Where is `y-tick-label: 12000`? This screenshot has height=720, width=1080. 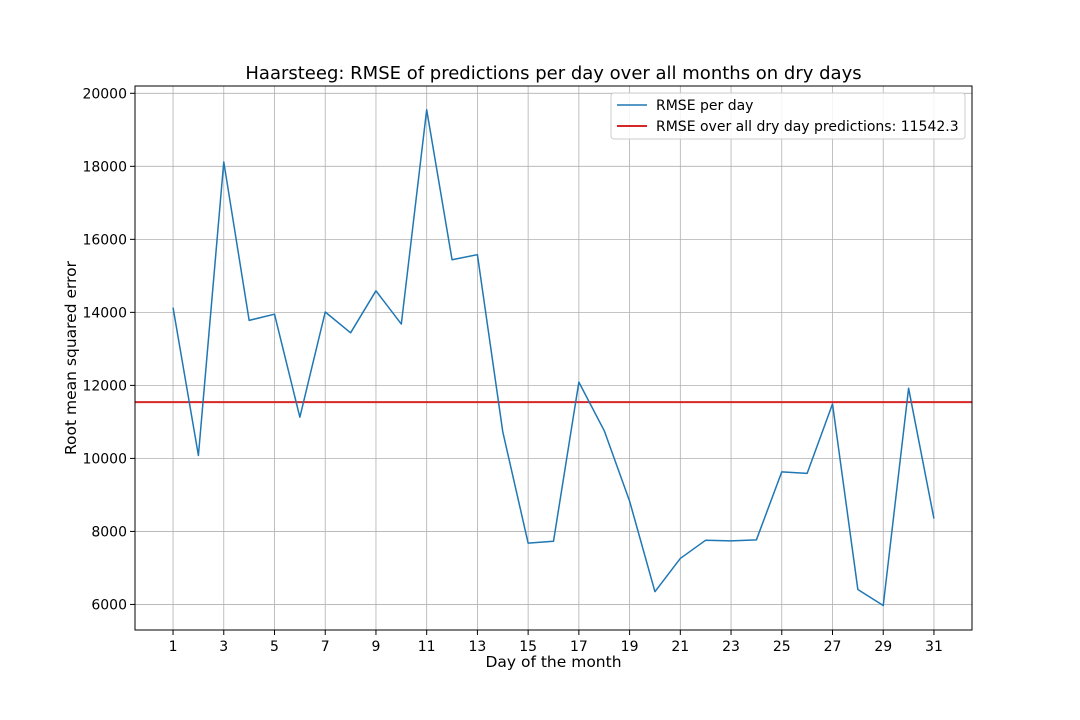
y-tick-label: 12000 is located at coordinates (104, 386).